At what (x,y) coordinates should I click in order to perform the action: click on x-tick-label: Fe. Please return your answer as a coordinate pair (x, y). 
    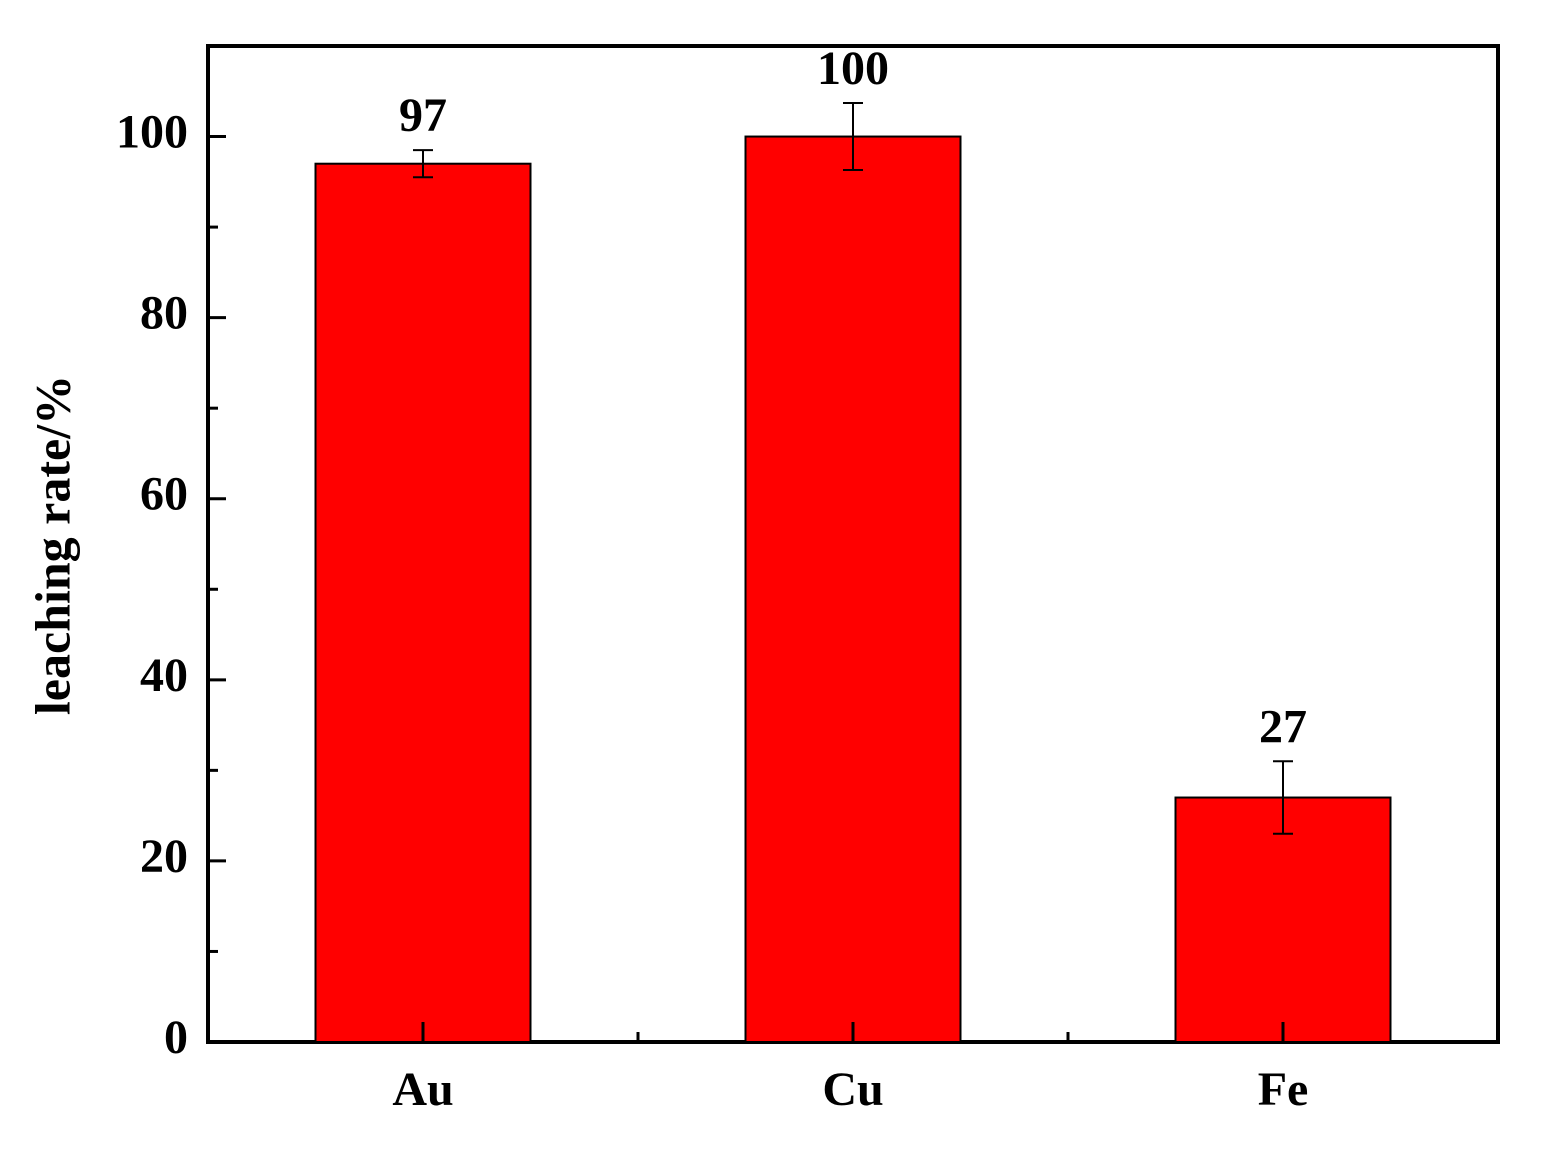
    Looking at the image, I should click on (1283, 1089).